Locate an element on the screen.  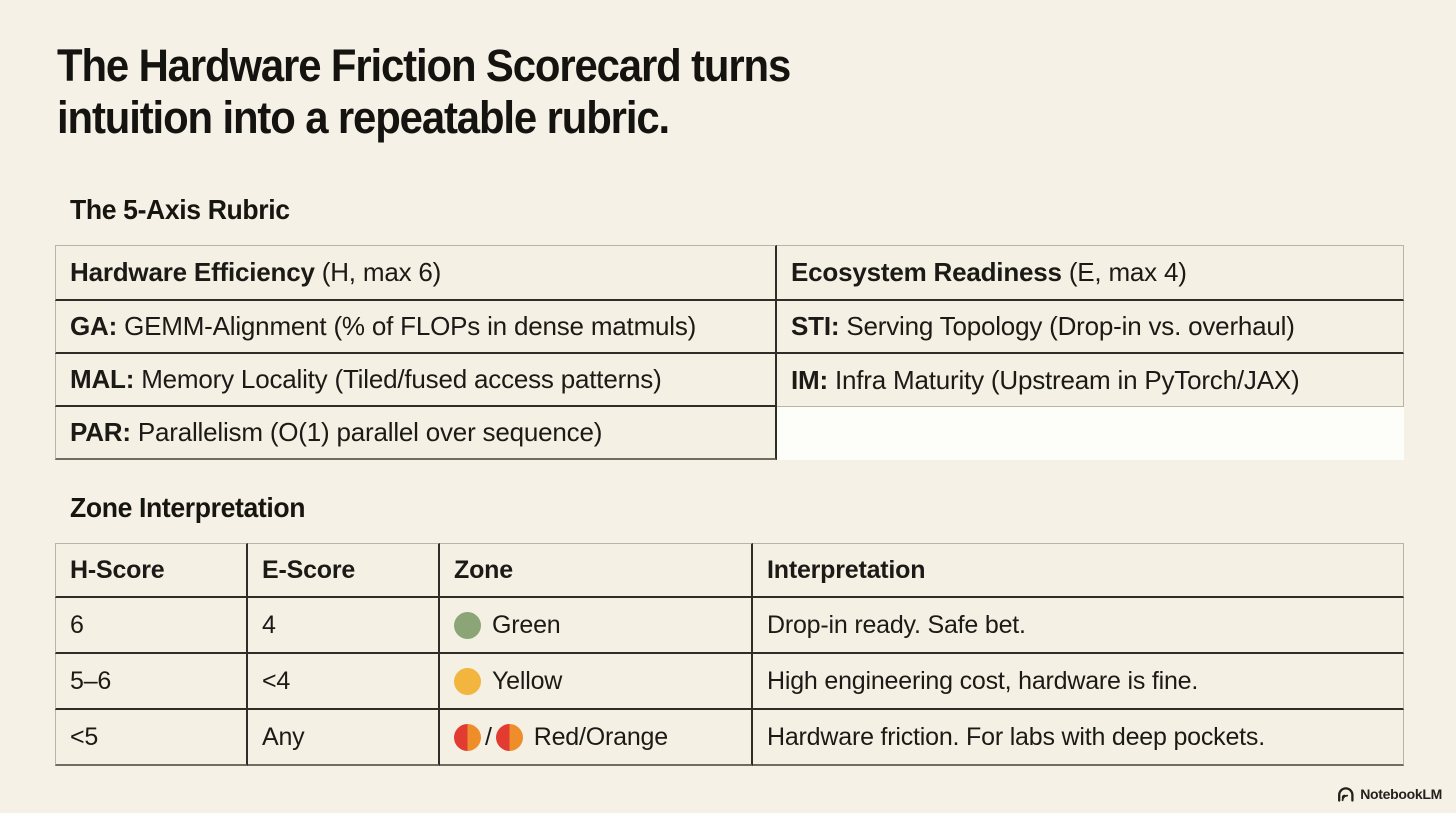
rubric-cell-sti-desc: Serving Topology (Drop-in vs. overhaul) is located at coordinates (1067, 326).